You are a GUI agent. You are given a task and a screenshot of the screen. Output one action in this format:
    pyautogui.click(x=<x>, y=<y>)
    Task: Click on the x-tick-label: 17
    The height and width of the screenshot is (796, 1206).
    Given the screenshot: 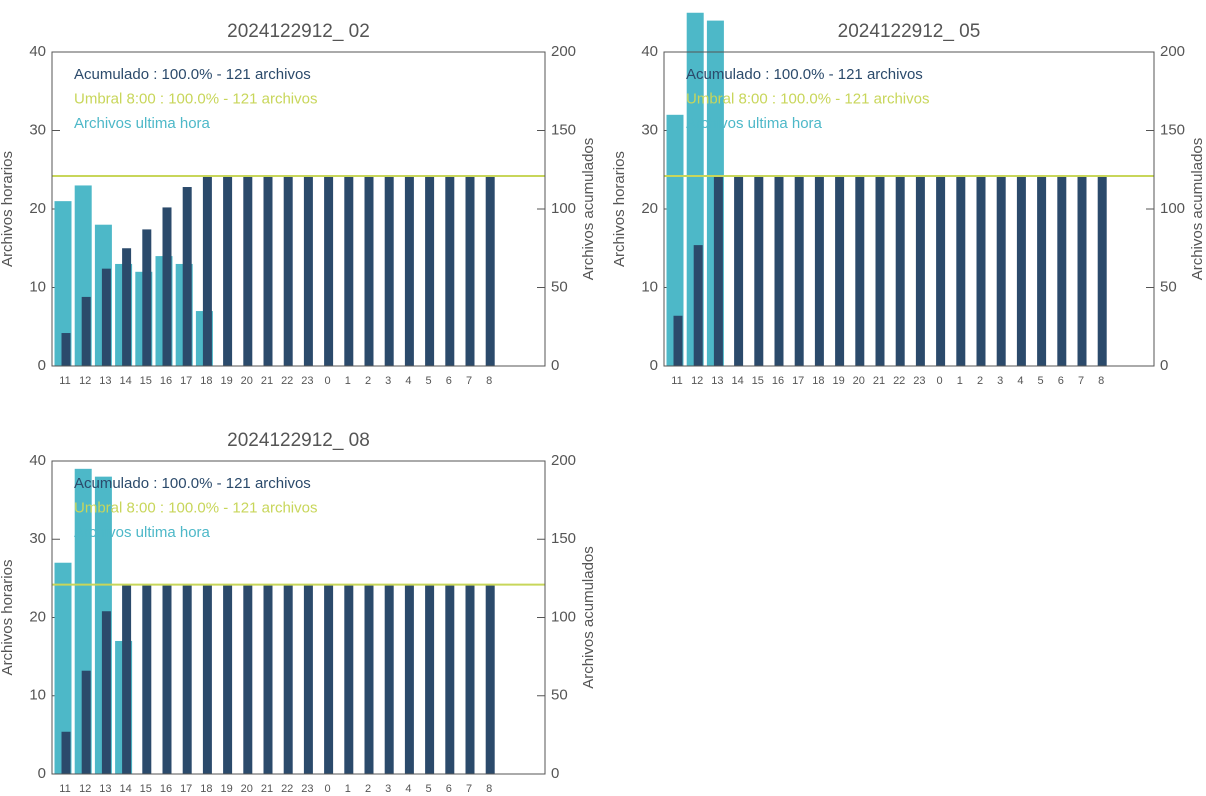 What is the action you would take?
    pyautogui.click(x=798, y=381)
    